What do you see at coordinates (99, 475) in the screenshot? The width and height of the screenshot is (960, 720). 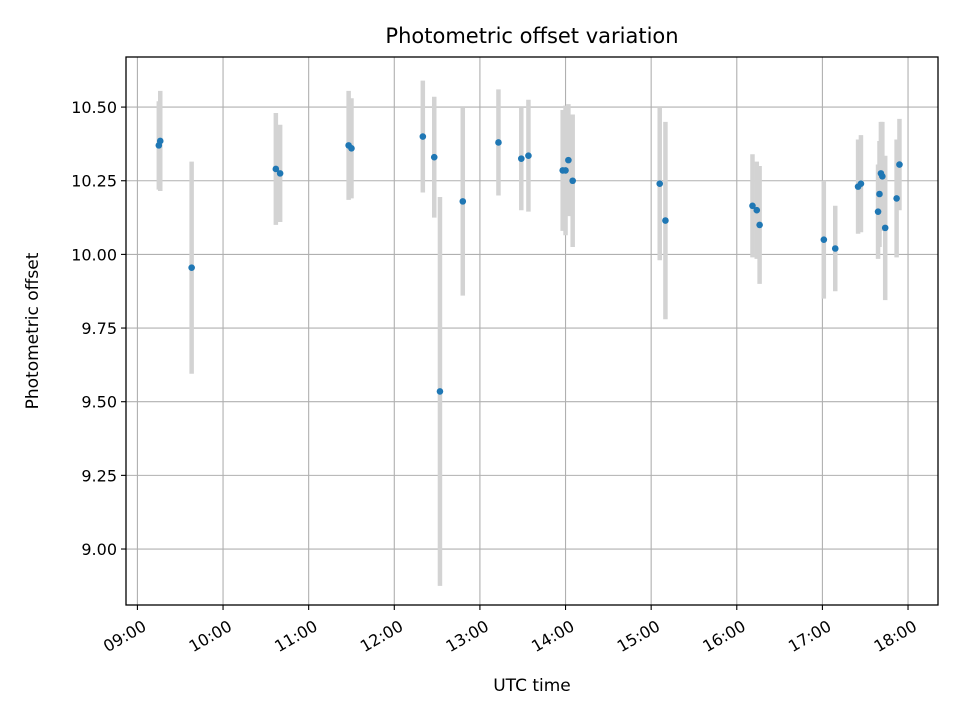 I see `y-tick-label: 9.25` at bounding box center [99, 475].